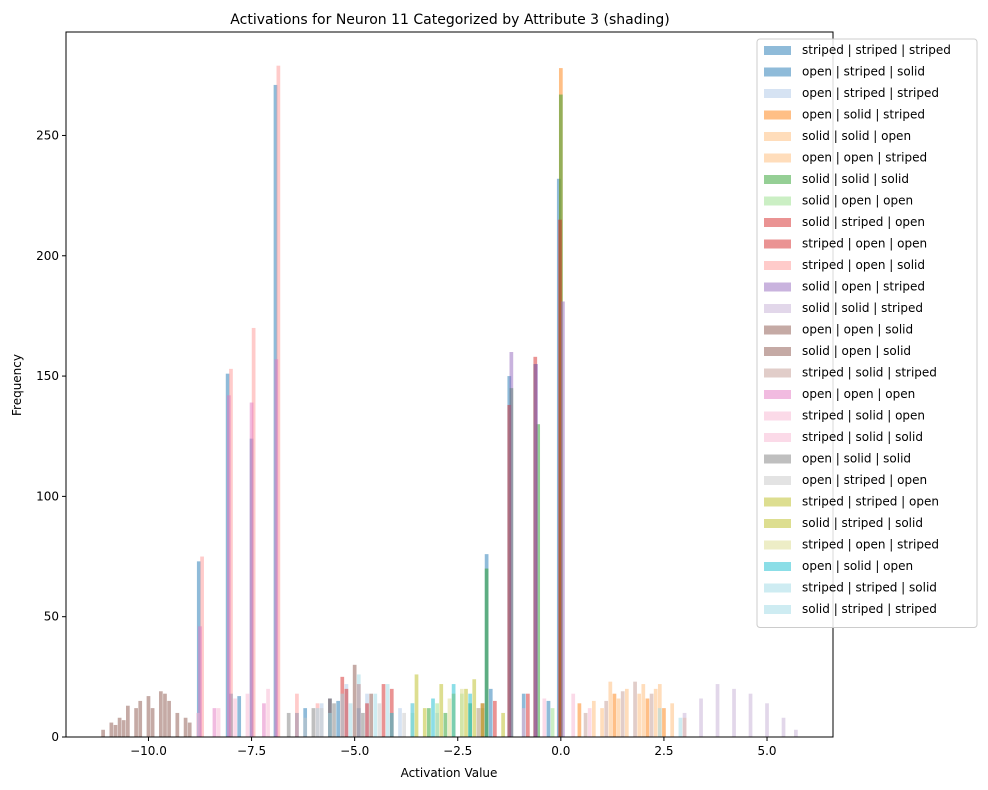 The height and width of the screenshot is (790, 988). Describe the element at coordinates (449, 773) in the screenshot. I see `x-axis-label: Activation Value` at that location.